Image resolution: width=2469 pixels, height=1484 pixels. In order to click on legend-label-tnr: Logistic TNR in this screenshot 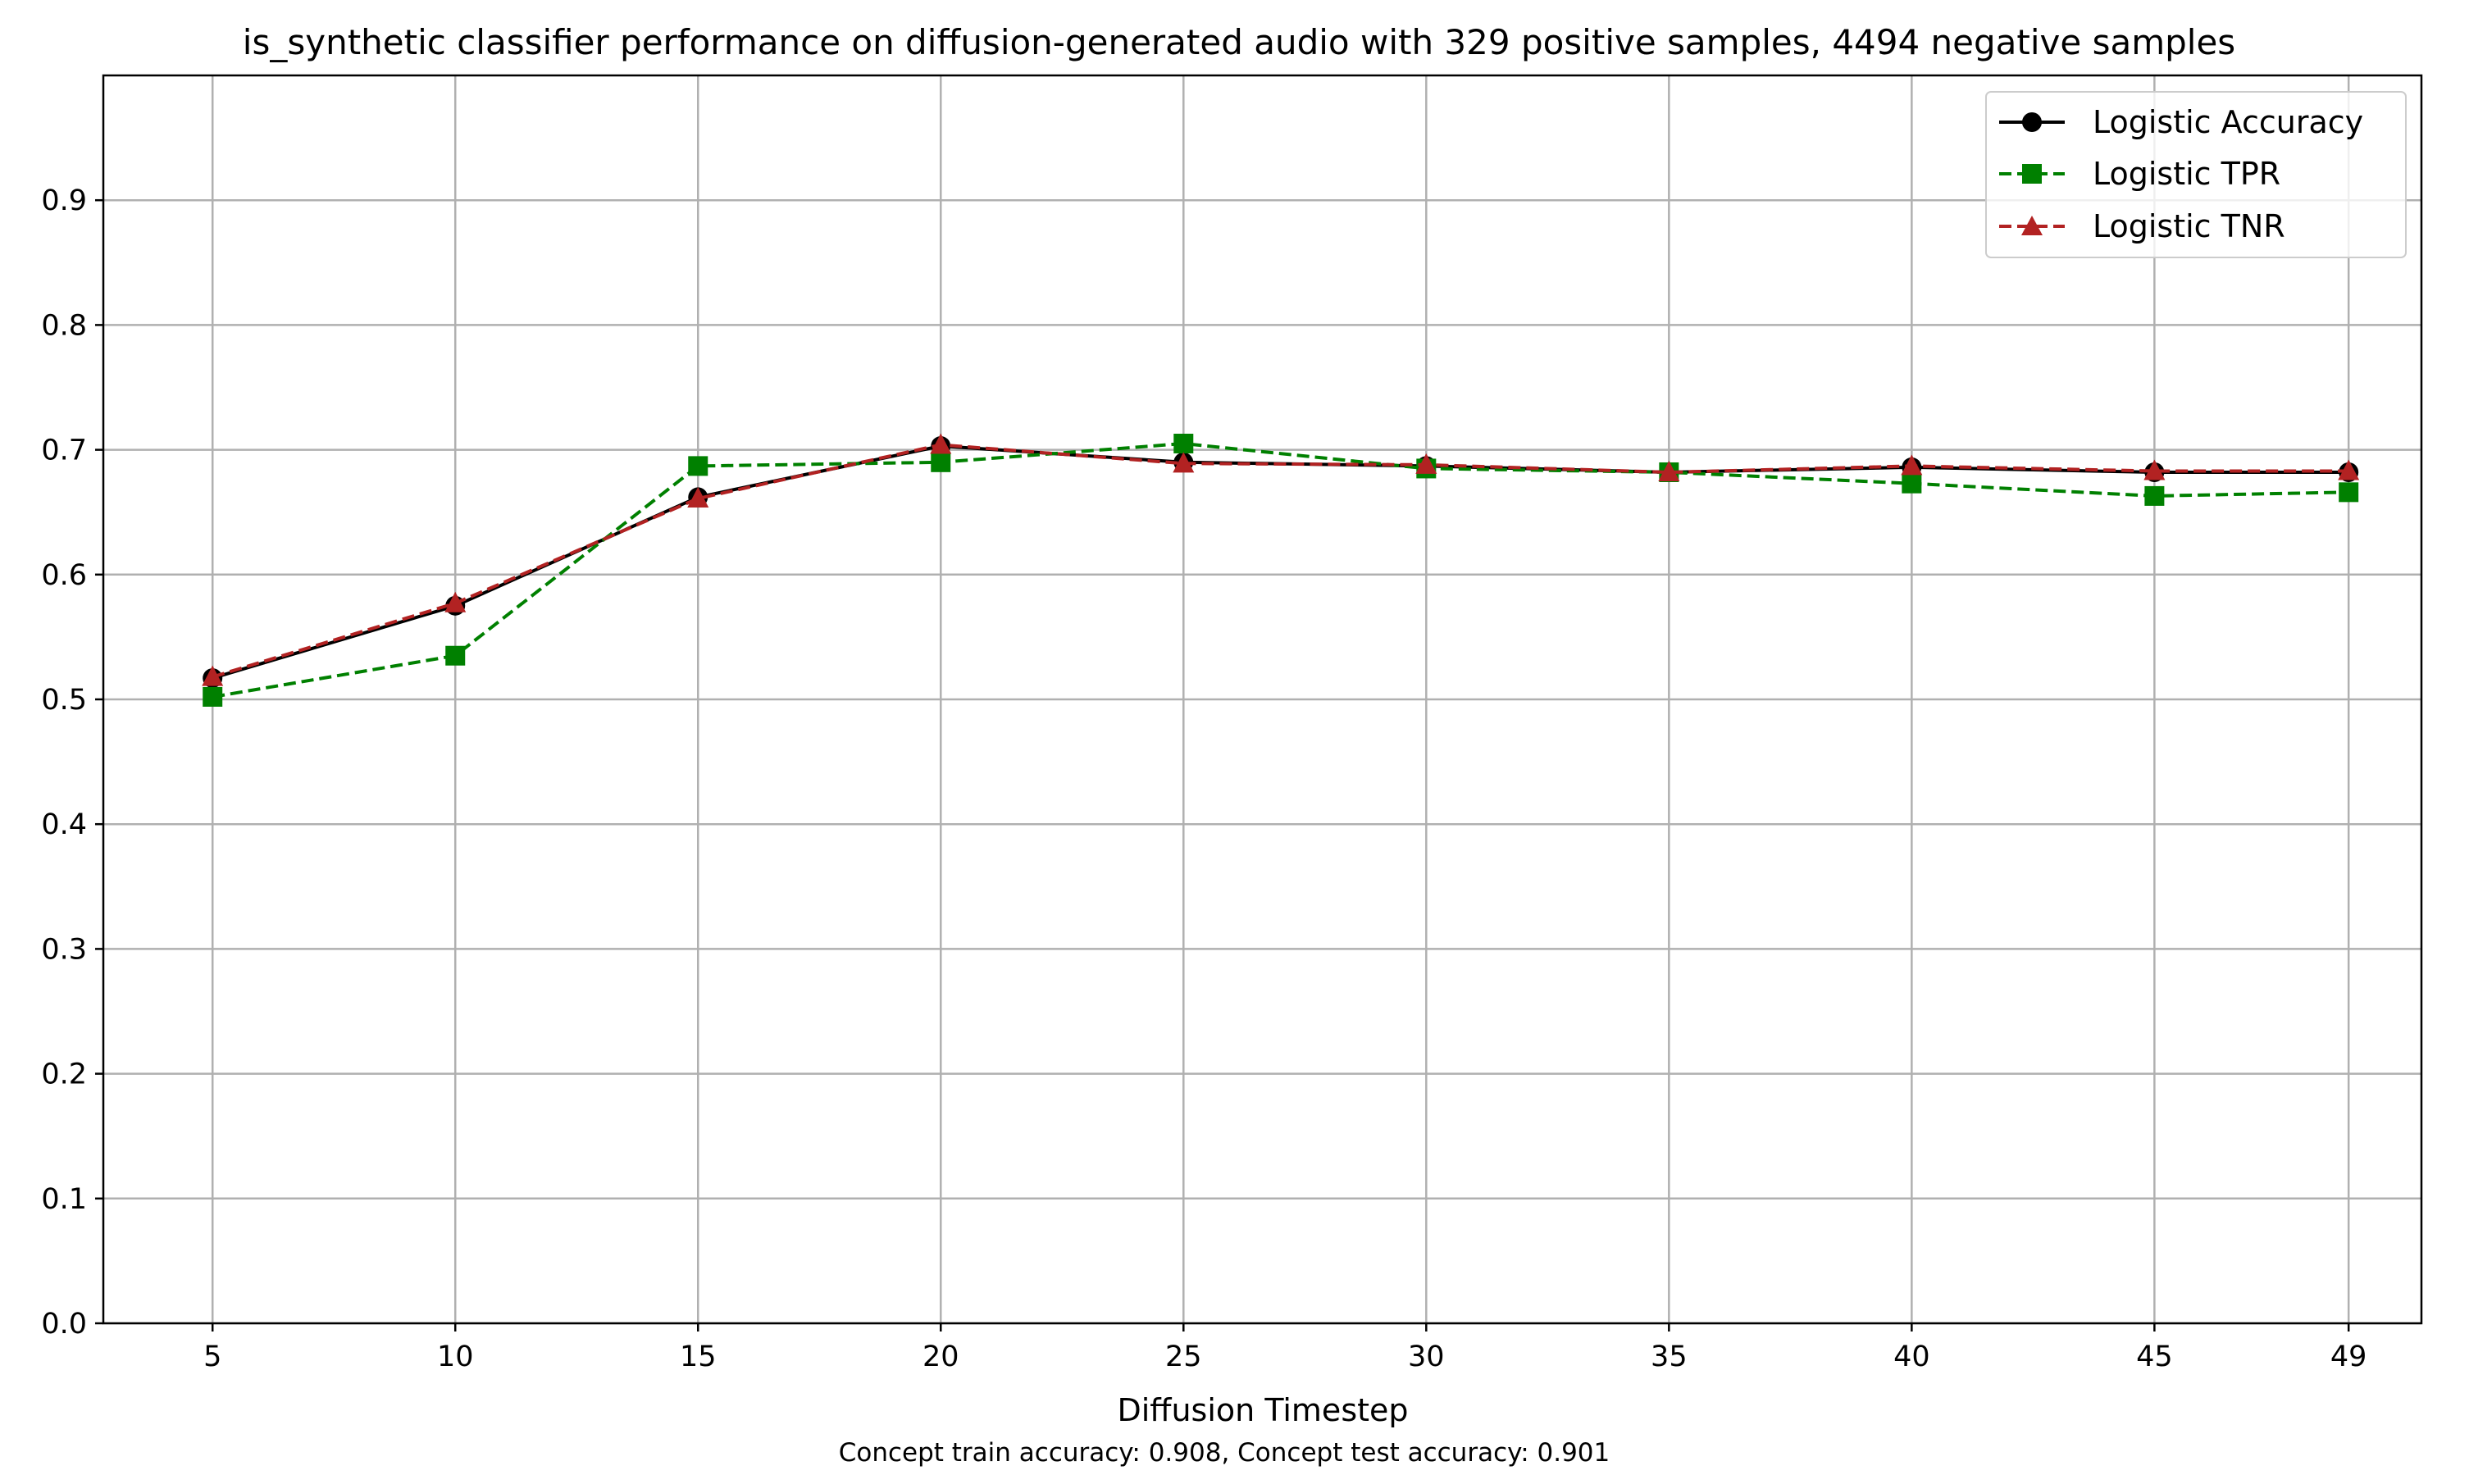, I will do `click(2189, 226)`.